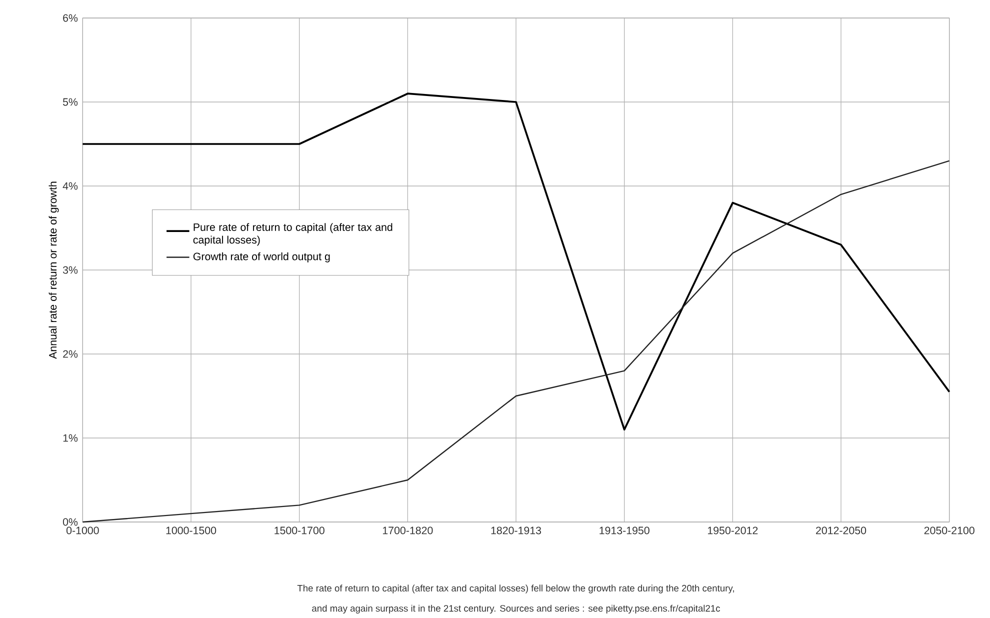 Image resolution: width=990 pixels, height=618 pixels. Describe the element at coordinates (70, 186) in the screenshot. I see `y-tick-label: 4%` at that location.